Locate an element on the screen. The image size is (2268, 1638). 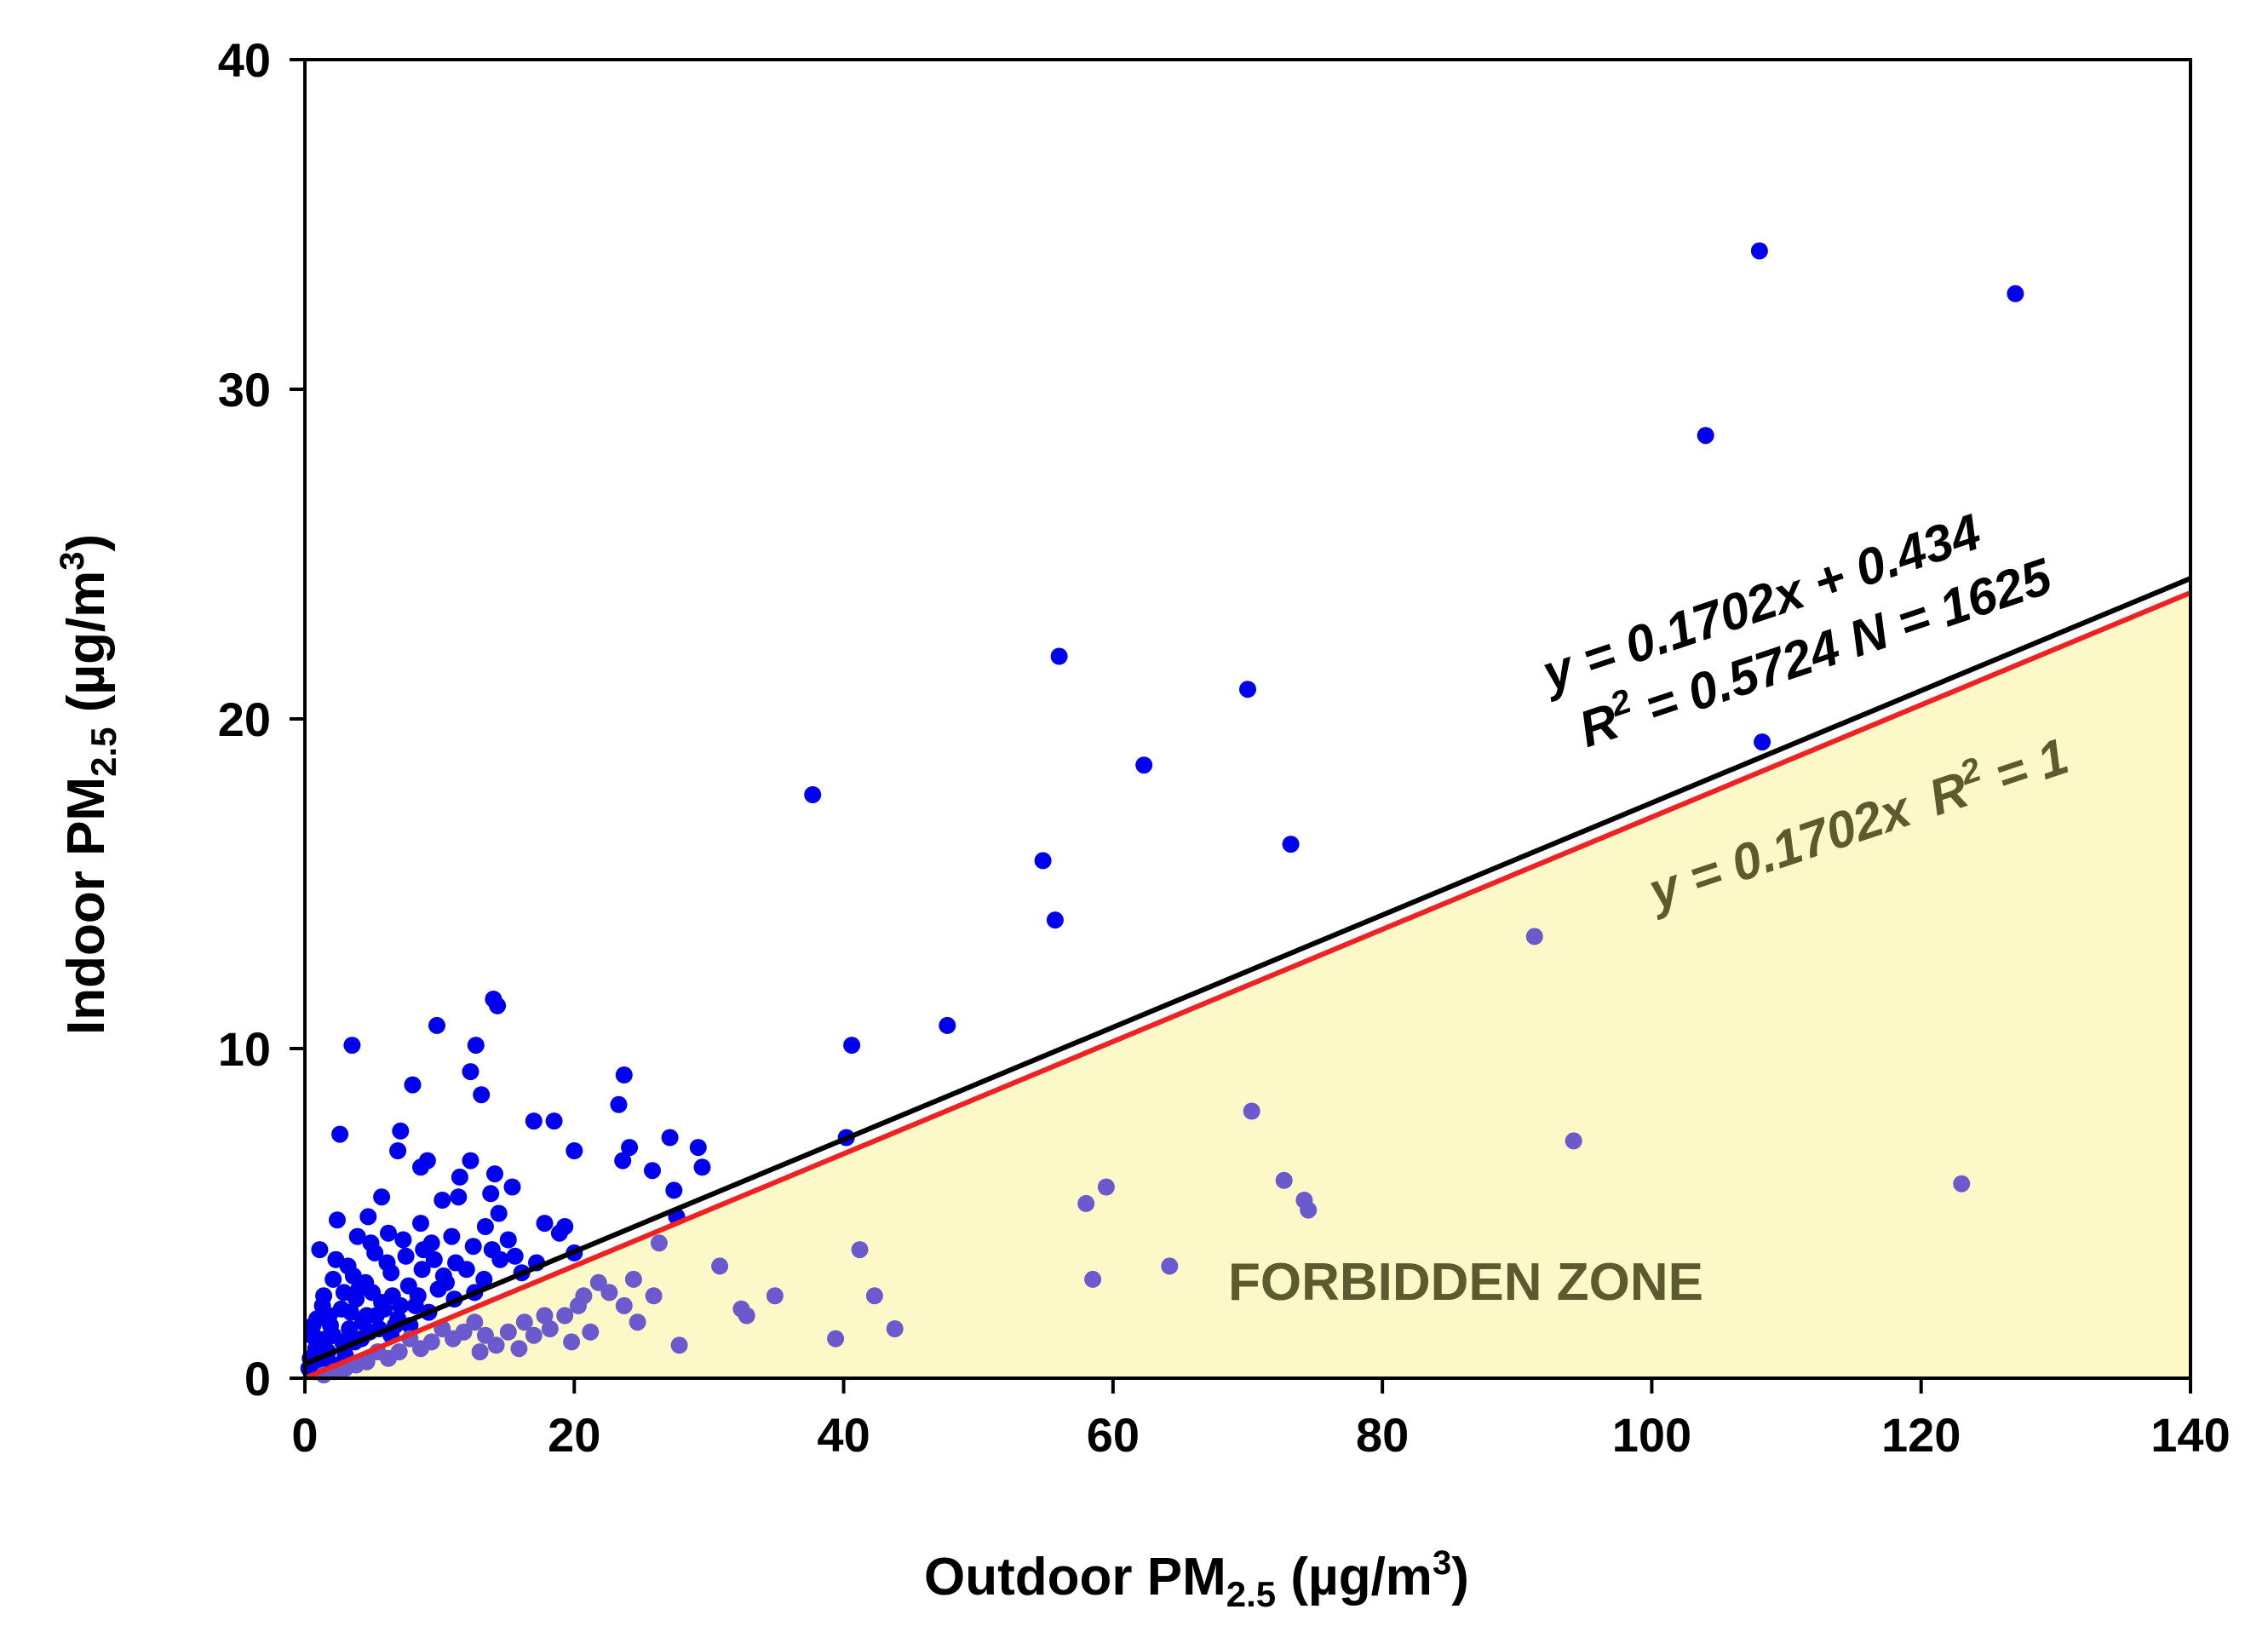
x-tick-label: 100 is located at coordinates (1651, 1435).